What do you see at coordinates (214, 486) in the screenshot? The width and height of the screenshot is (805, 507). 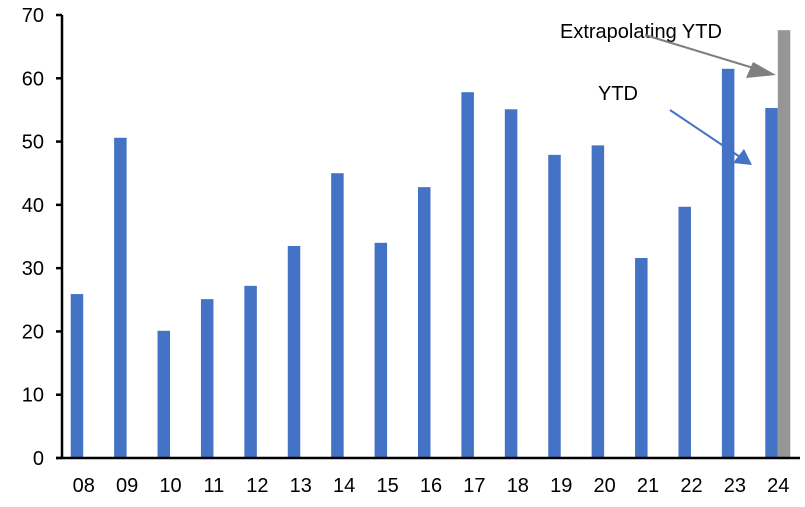 I see `x-tick-label: 11` at bounding box center [214, 486].